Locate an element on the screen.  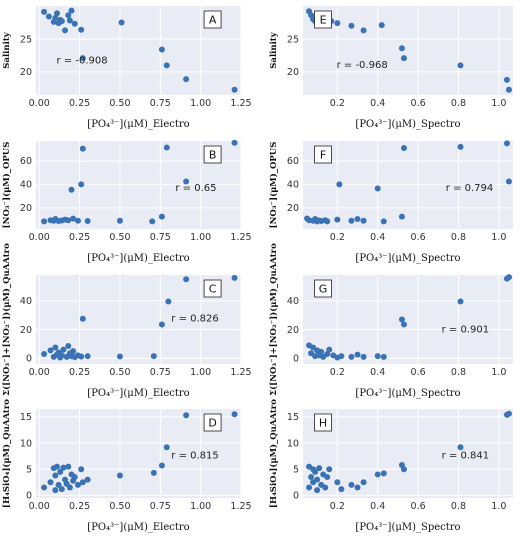
y-axis-label: Salinity is located at coordinates (274, 49).